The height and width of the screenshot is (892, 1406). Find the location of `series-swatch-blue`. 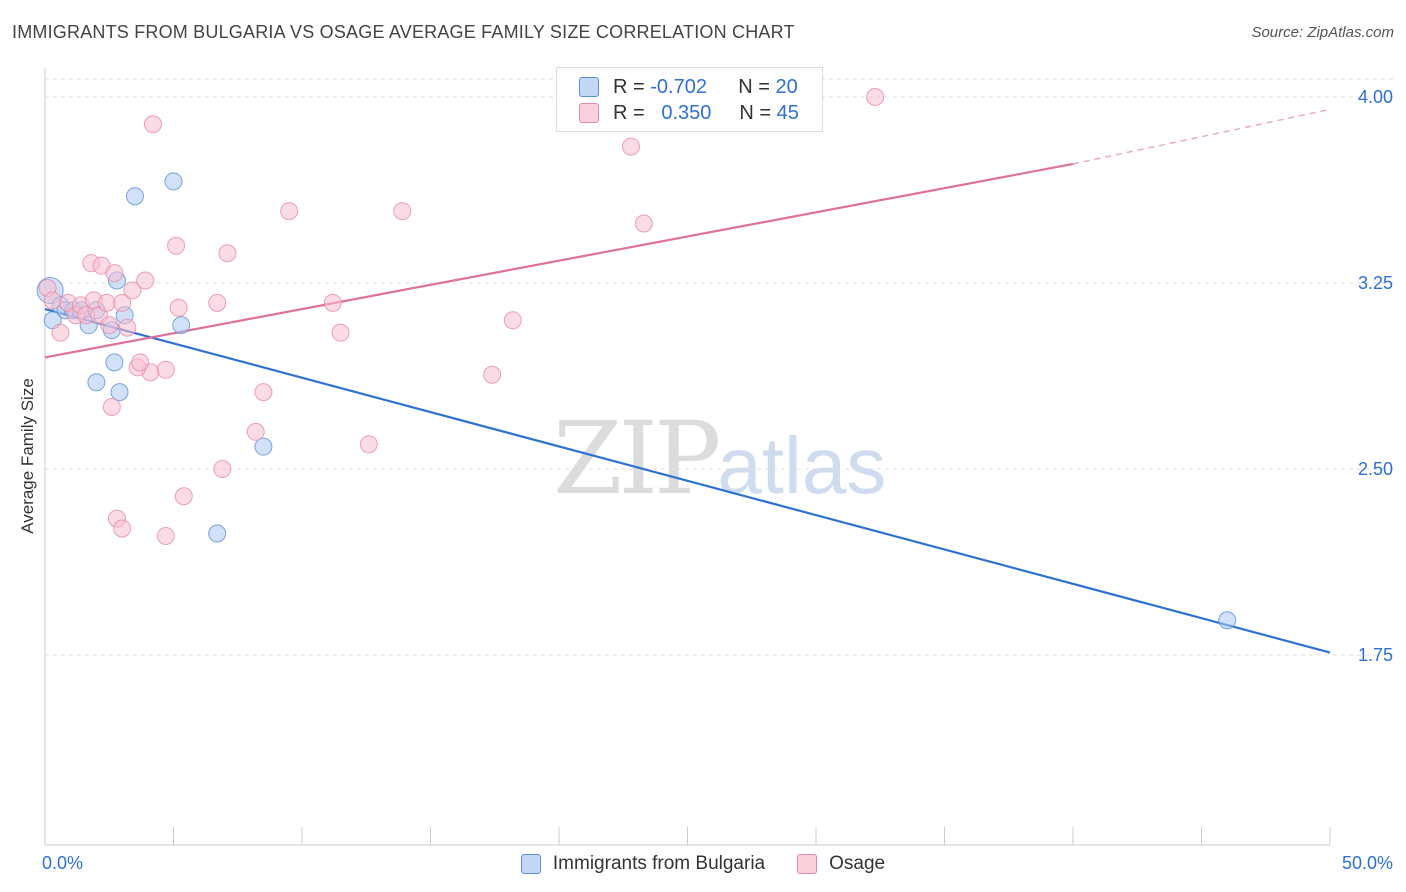

series-swatch-blue is located at coordinates (530, 864).